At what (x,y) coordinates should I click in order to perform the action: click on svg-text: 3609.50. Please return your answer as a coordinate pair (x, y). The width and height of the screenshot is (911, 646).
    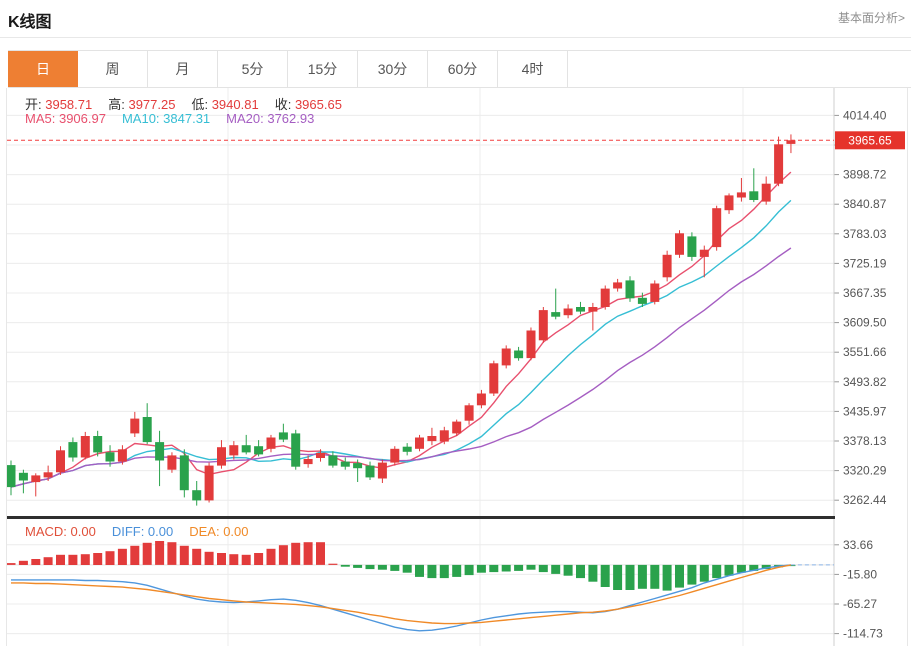
    Looking at the image, I should click on (865, 323).